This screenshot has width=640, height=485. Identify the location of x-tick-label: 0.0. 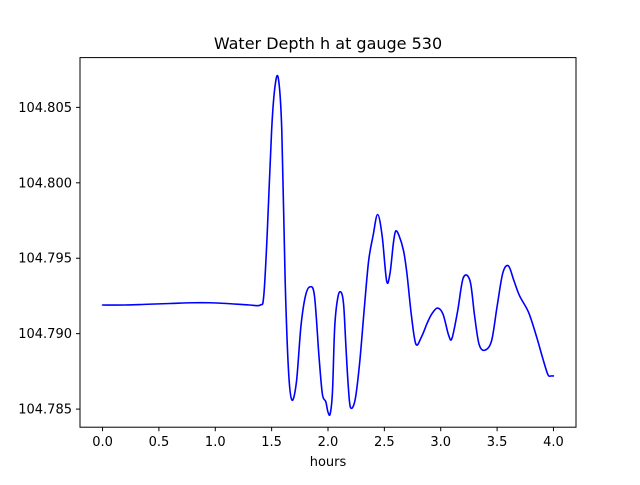
(102, 442).